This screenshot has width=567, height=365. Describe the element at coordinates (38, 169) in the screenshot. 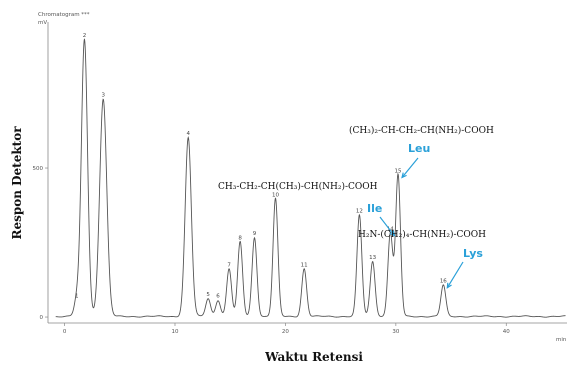

I see `y-tick-label: 500` at that location.